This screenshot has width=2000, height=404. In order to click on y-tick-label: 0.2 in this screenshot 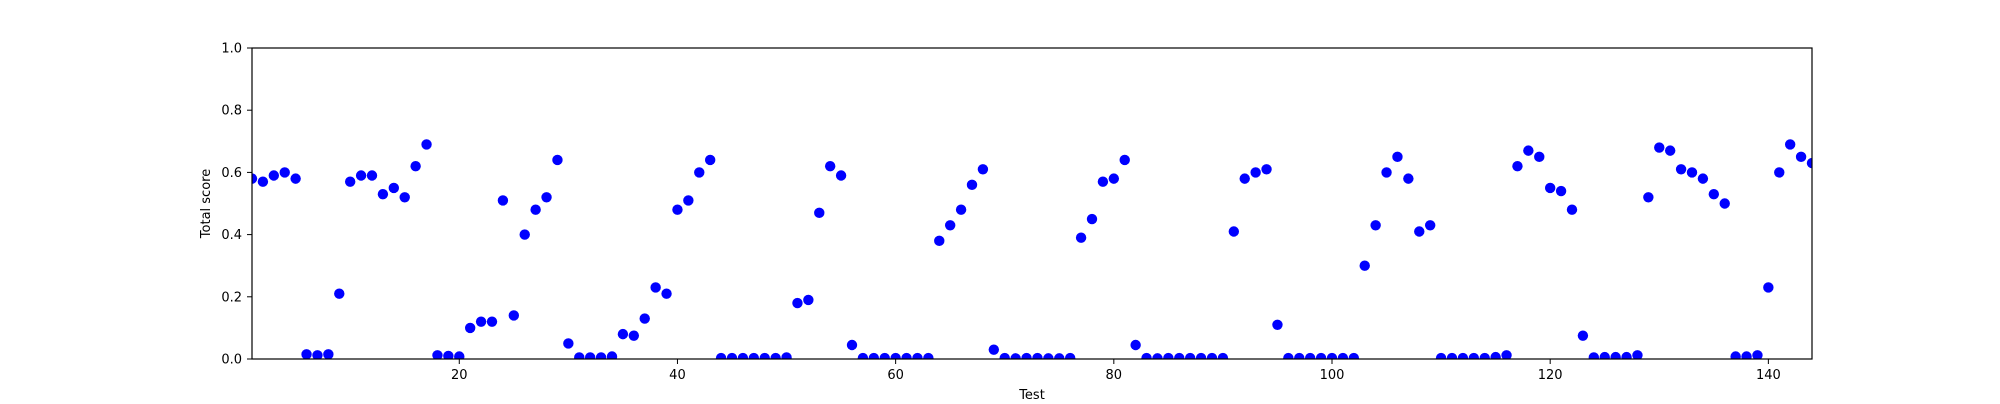, I will do `click(231, 297)`.